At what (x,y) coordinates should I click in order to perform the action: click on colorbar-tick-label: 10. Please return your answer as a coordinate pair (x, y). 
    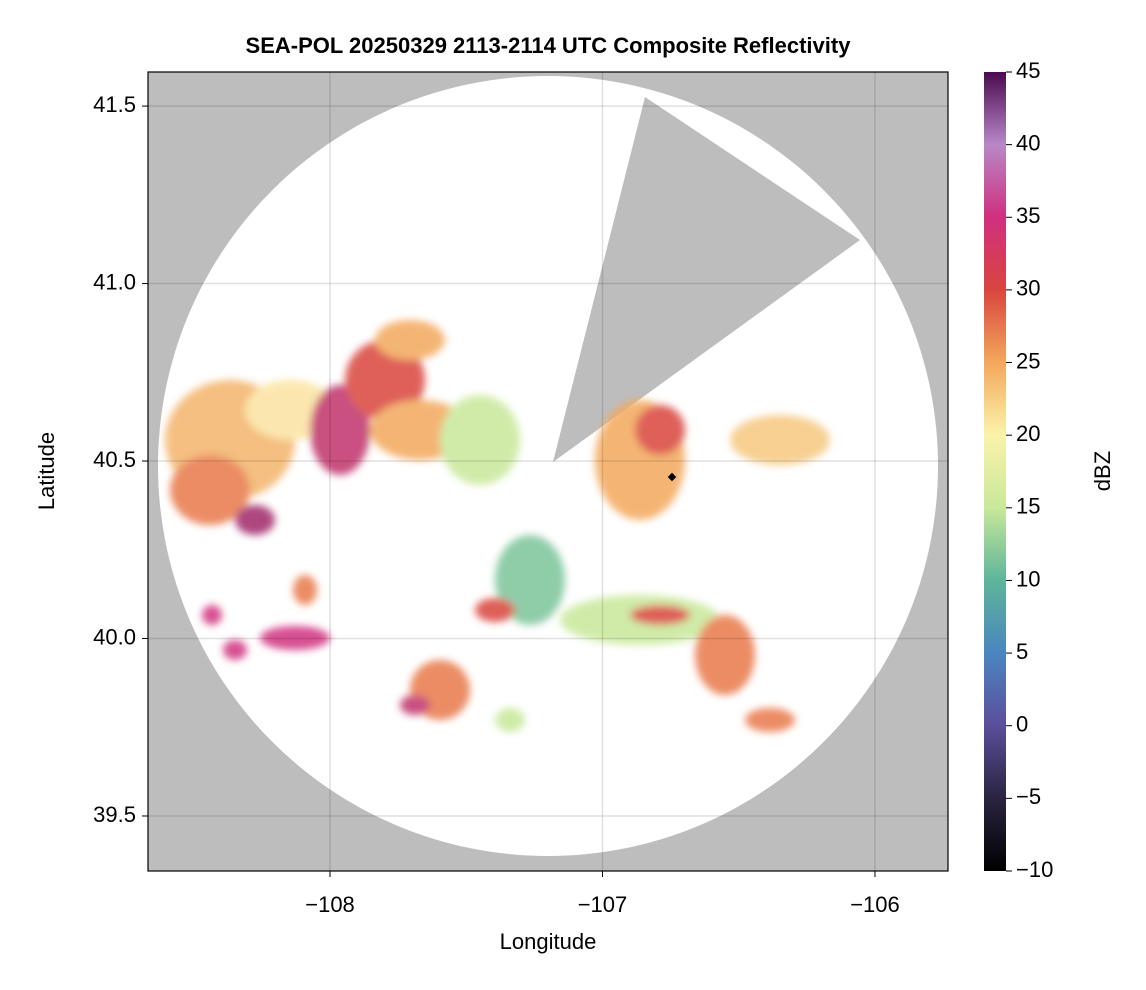
    Looking at the image, I should click on (1028, 578).